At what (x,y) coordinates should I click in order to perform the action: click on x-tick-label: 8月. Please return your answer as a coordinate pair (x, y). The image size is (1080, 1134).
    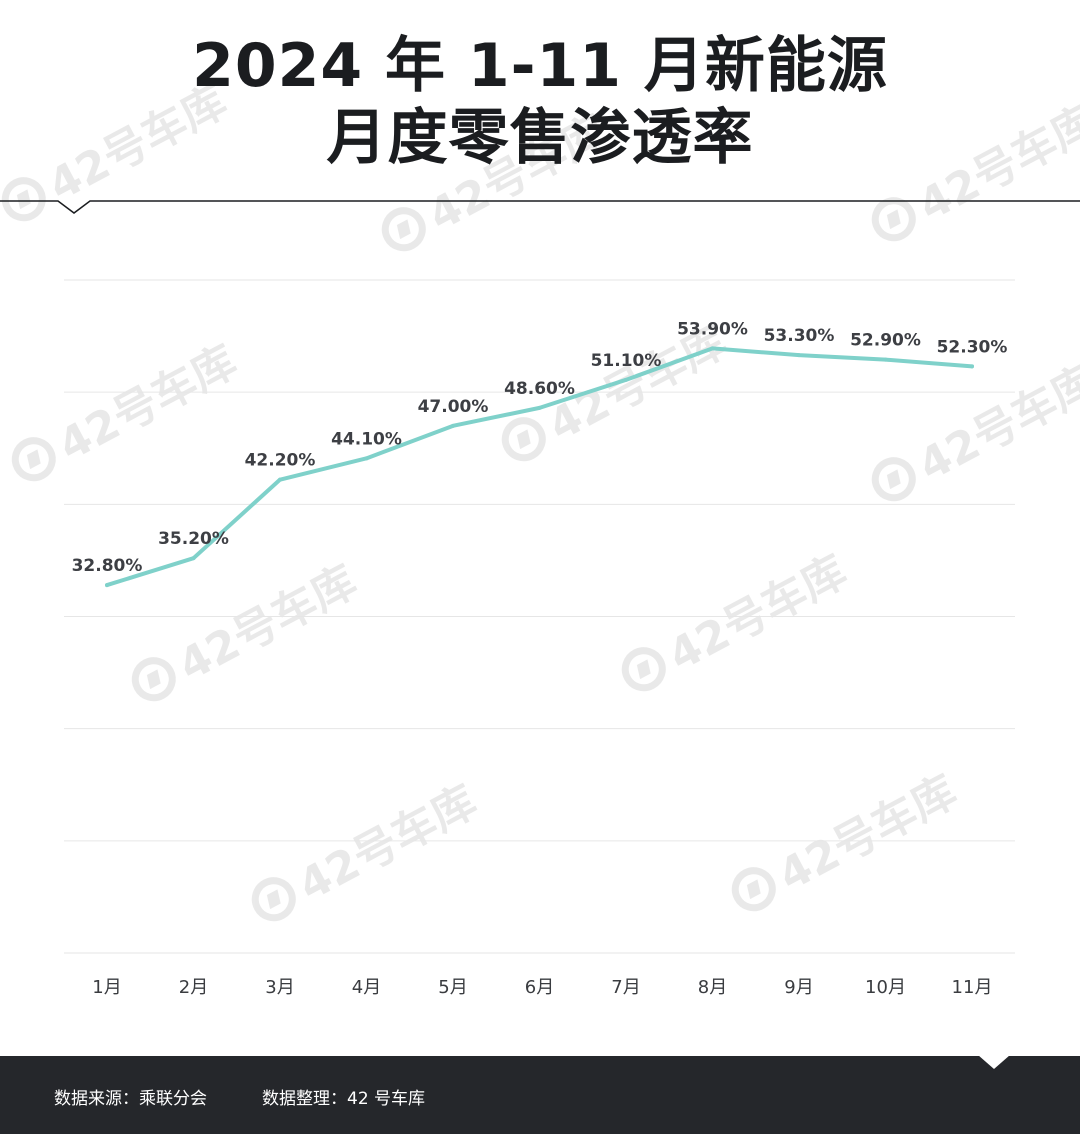
    Looking at the image, I should click on (712, 987).